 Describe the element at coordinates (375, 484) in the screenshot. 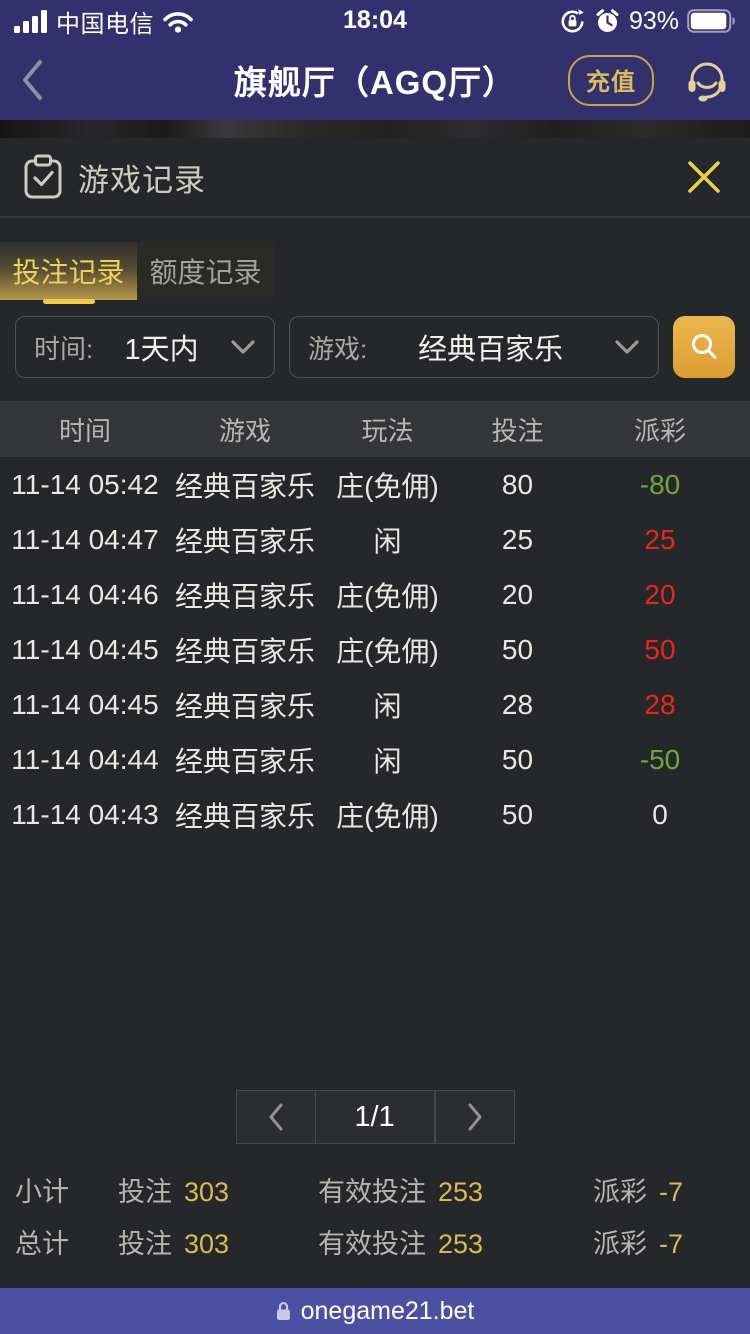

I see `table-row: 11-14 05:42 经典百家乐 庄(免佣) 80 -80` at that location.